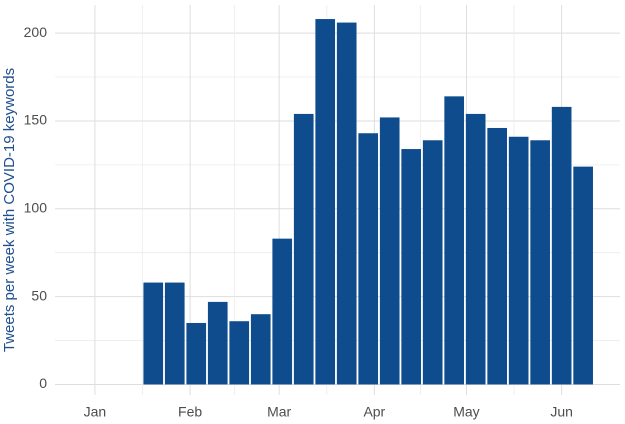 The height and width of the screenshot is (424, 625). Describe the element at coordinates (9, 210) in the screenshot. I see `y-axis-title: Tweets per week with COVID-19 keywords` at that location.